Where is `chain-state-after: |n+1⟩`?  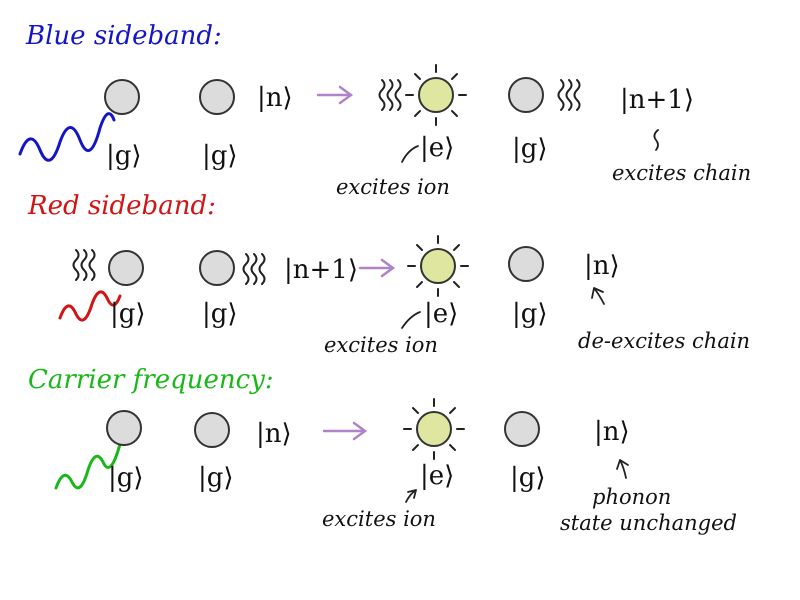 chain-state-after: |n+1⟩ is located at coordinates (657, 100).